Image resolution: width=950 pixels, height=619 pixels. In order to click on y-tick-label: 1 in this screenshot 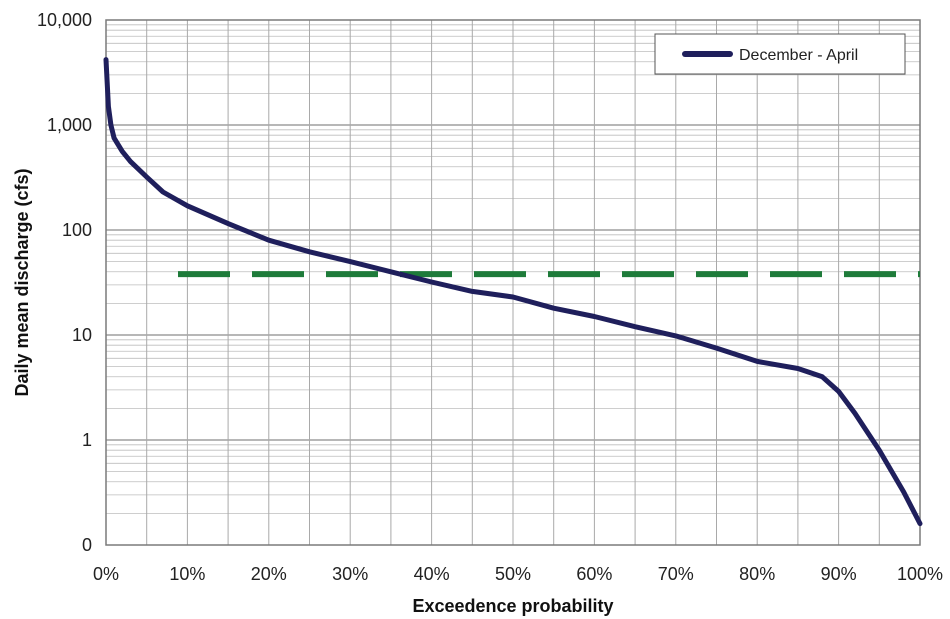, I will do `click(87, 440)`.